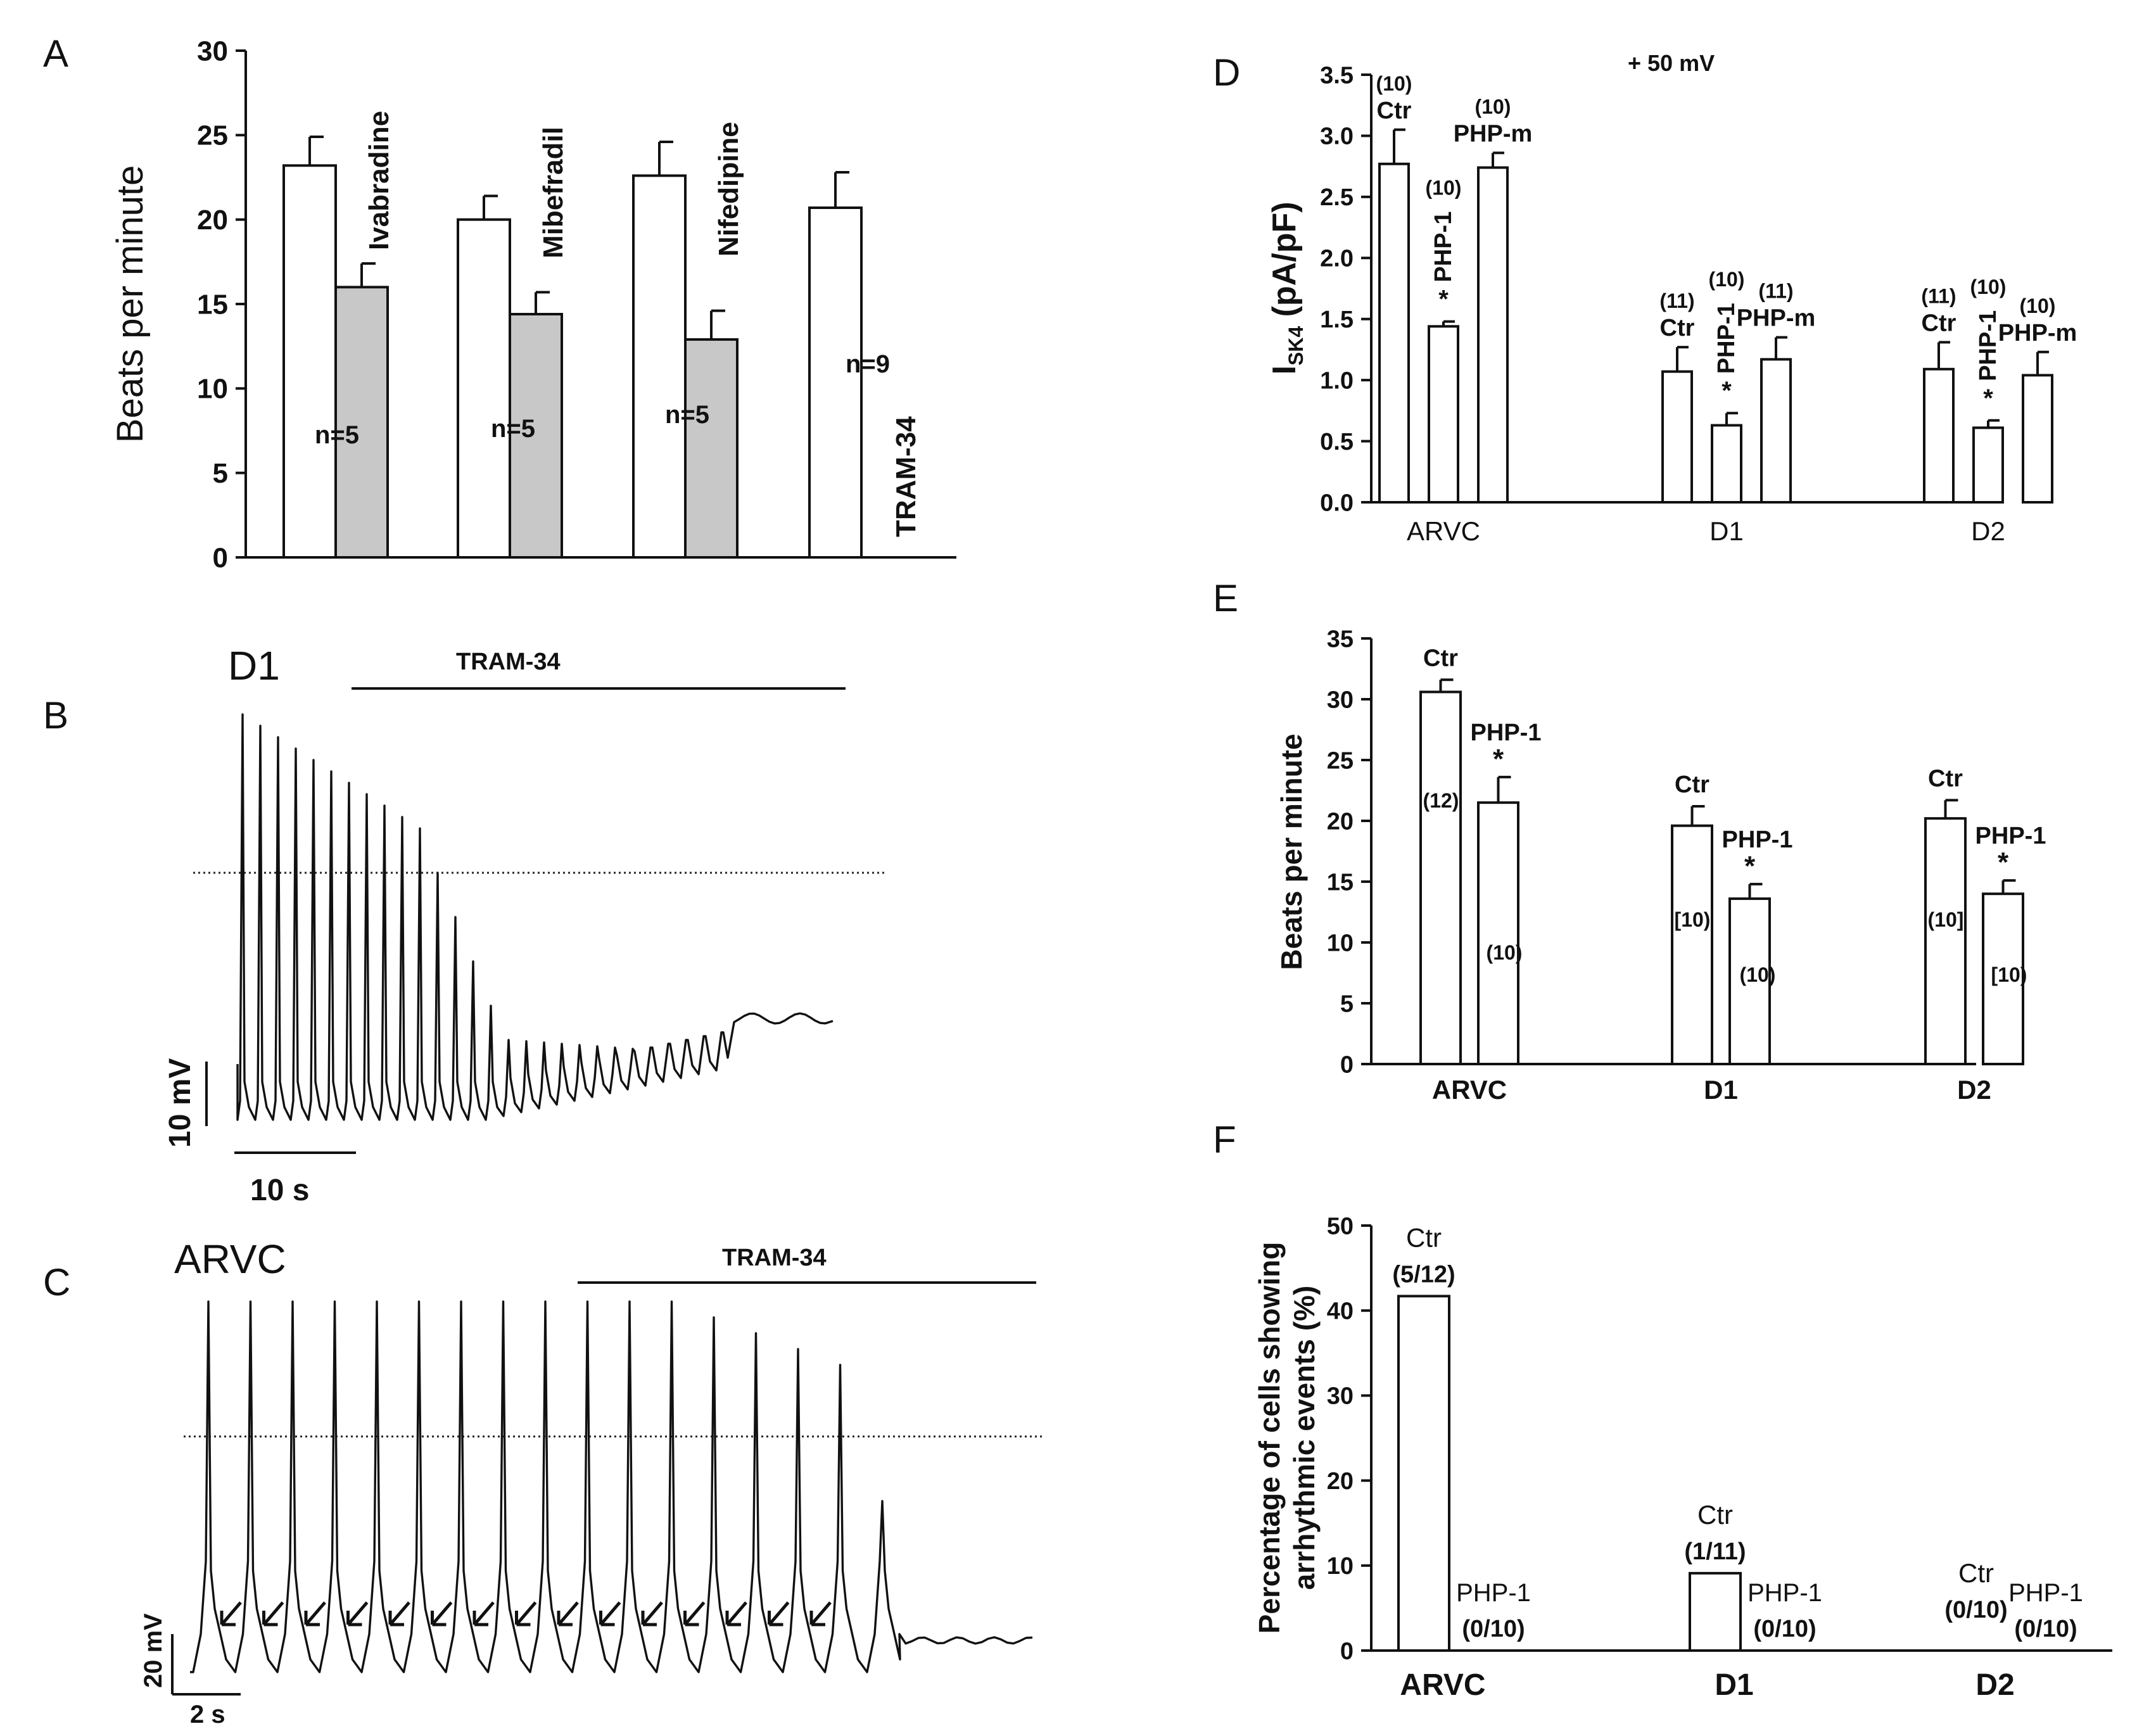 The image size is (2156, 1731). Describe the element at coordinates (1721, 1090) in the screenshot. I see `E-category-label: D1` at that location.